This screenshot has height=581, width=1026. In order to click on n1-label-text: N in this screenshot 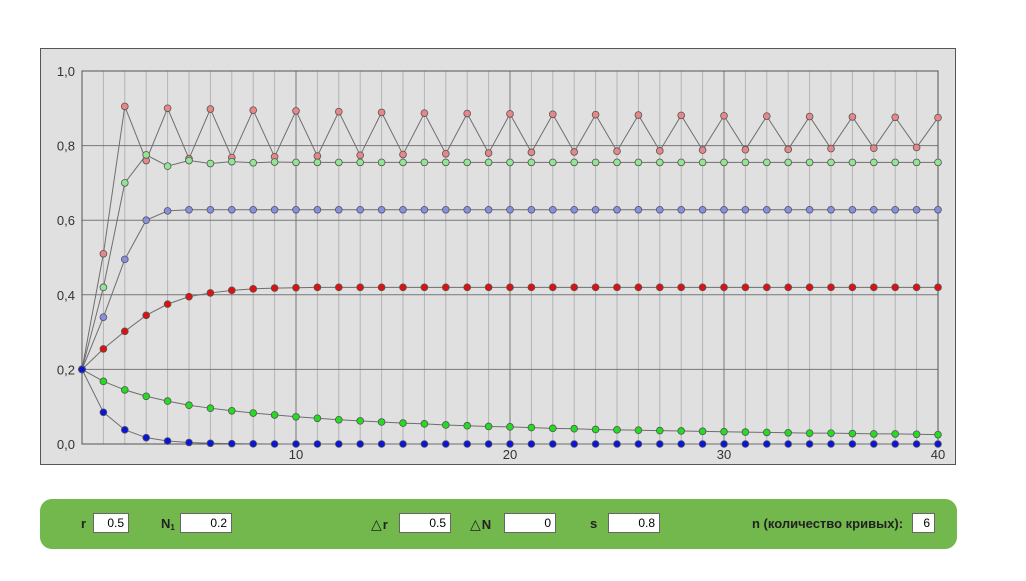, I will do `click(166, 523)`.